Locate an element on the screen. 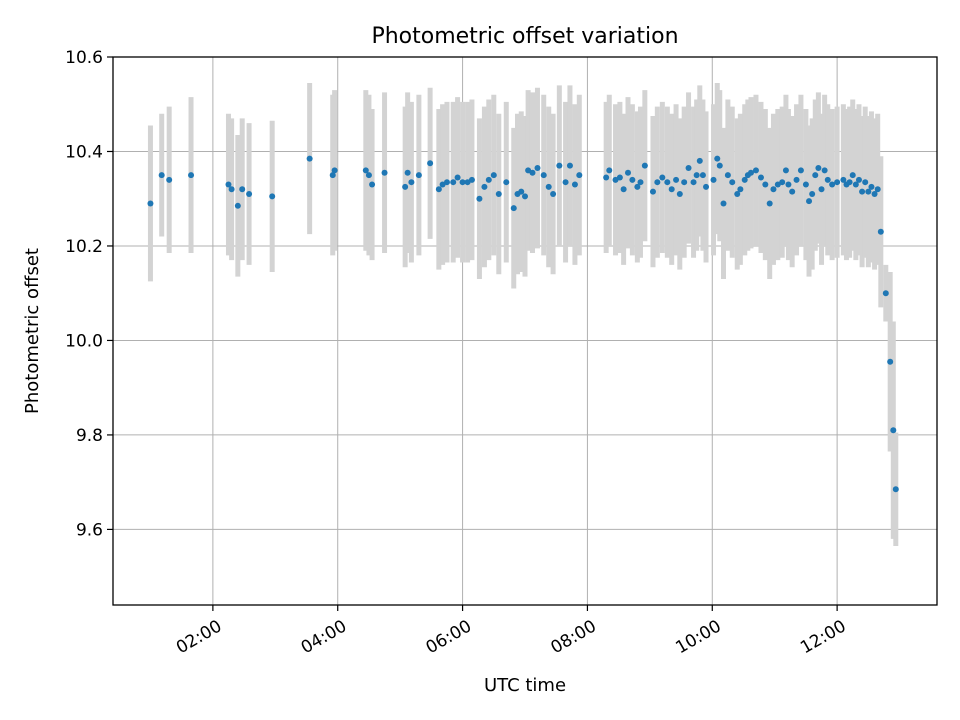 This screenshot has height=720, width=960. y-tick-label: 10.6 is located at coordinates (84, 58).